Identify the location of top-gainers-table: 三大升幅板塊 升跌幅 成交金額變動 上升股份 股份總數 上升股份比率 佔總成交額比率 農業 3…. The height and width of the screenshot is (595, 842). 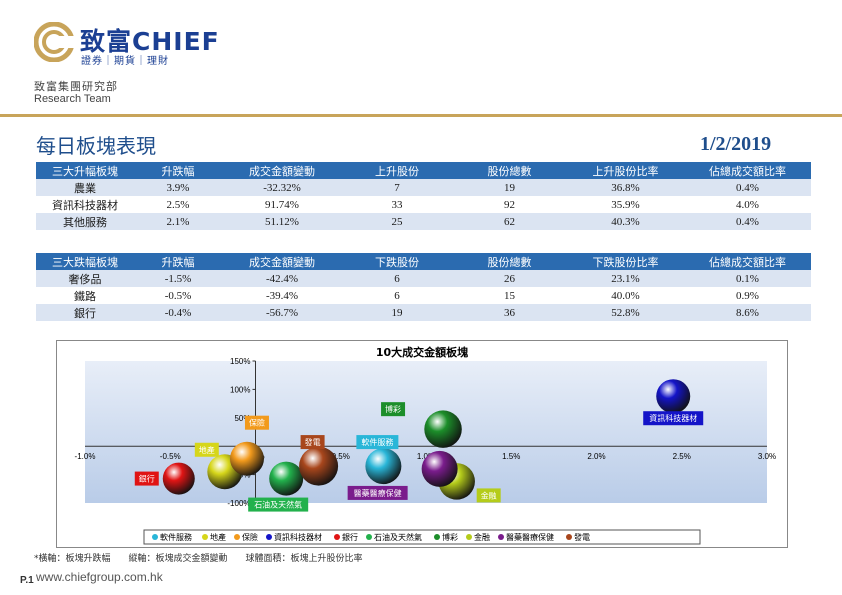
(423, 196).